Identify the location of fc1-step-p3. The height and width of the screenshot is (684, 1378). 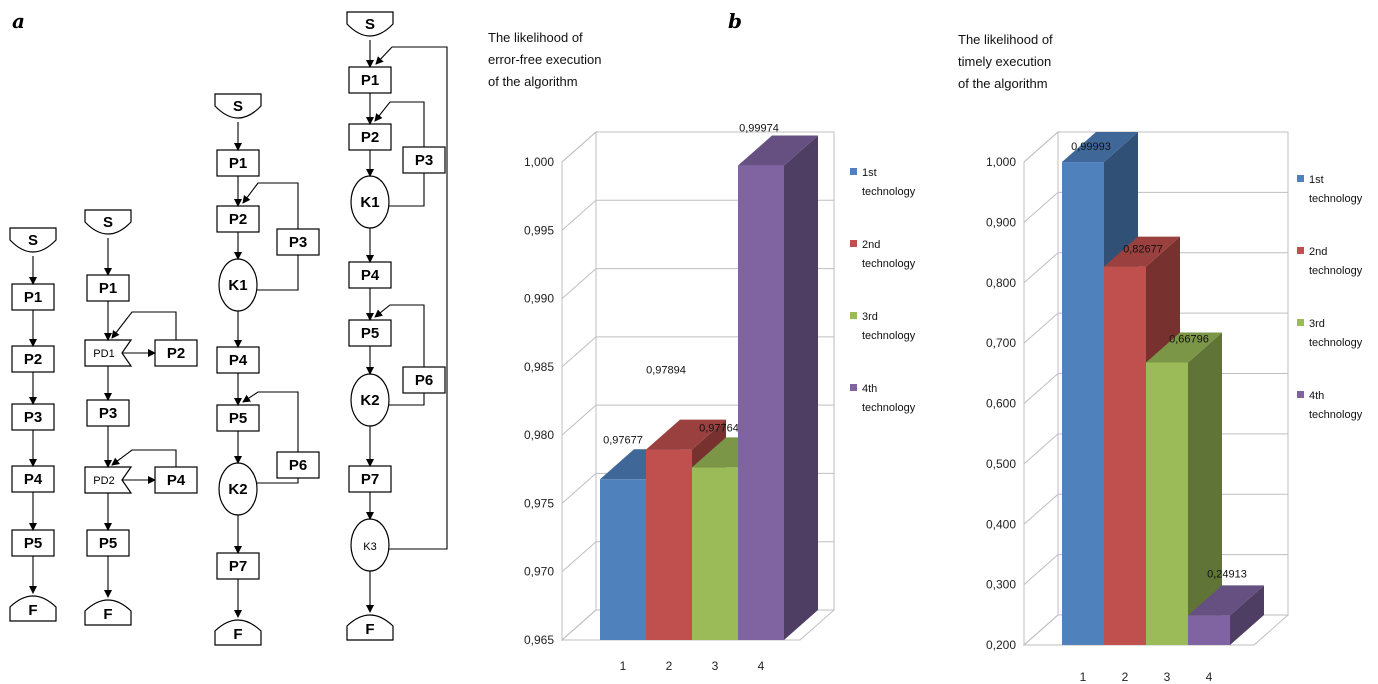
(33, 417).